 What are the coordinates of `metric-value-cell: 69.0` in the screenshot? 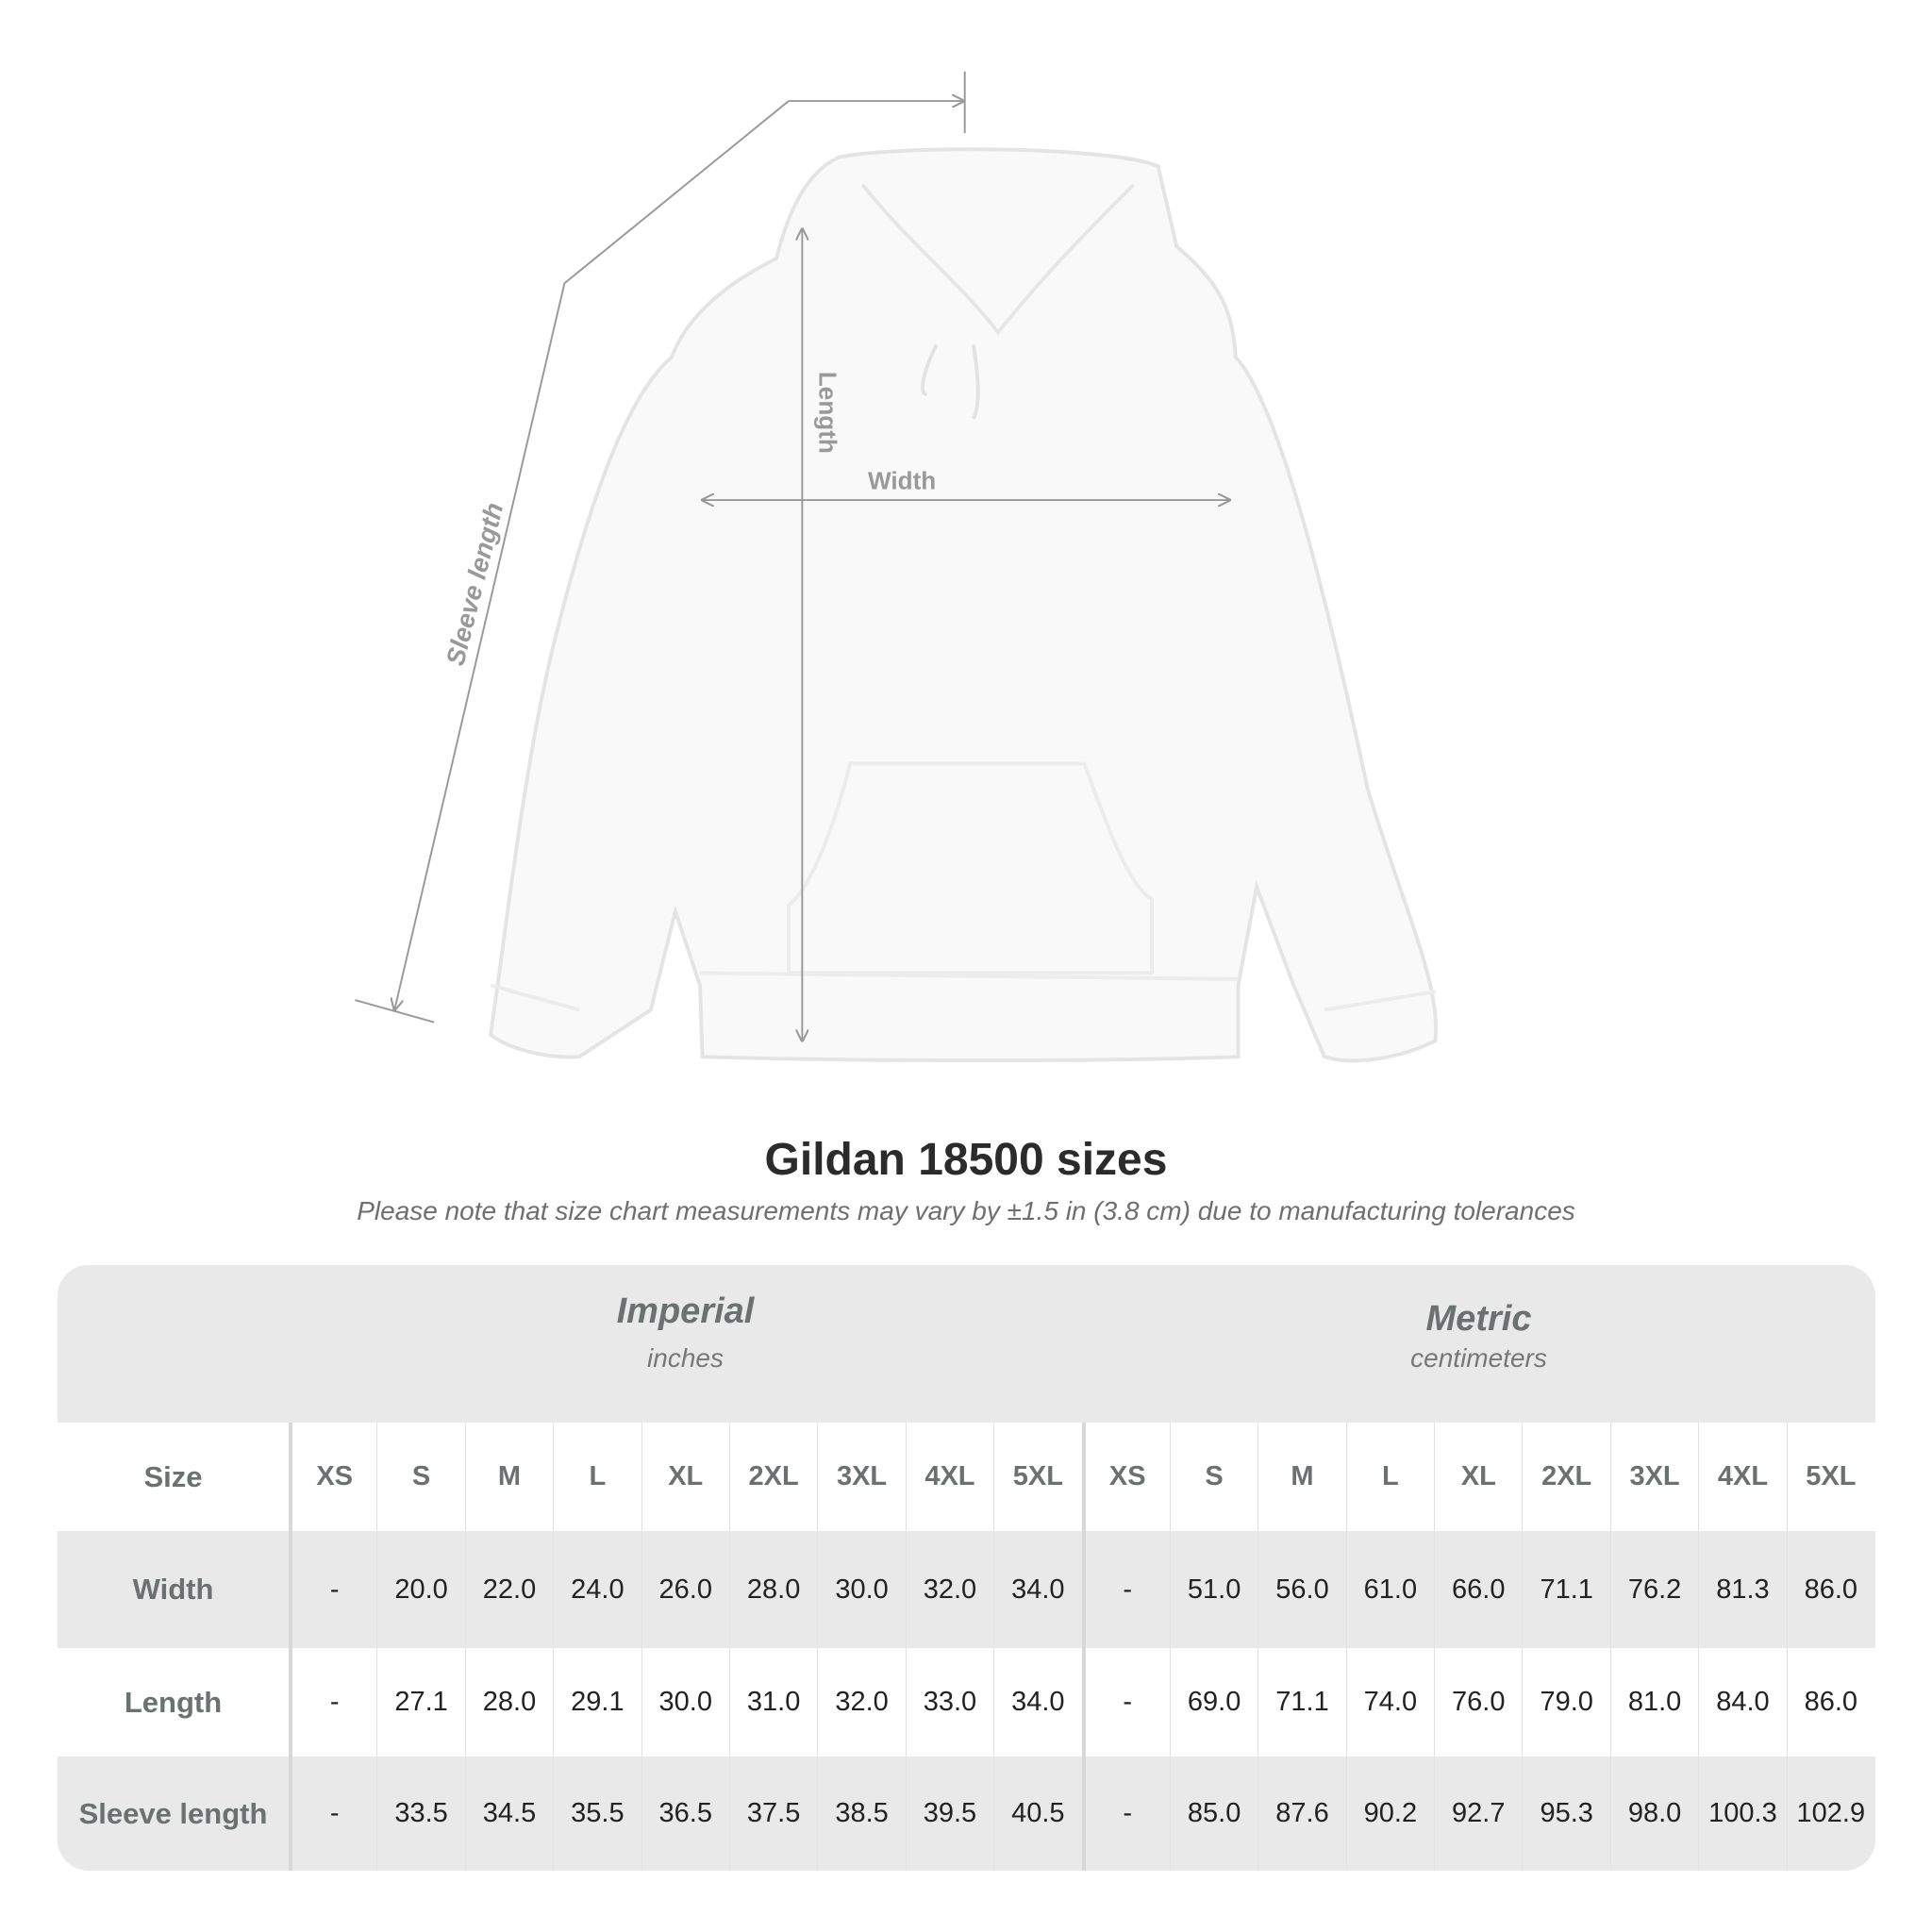 It's located at (1213, 1702).